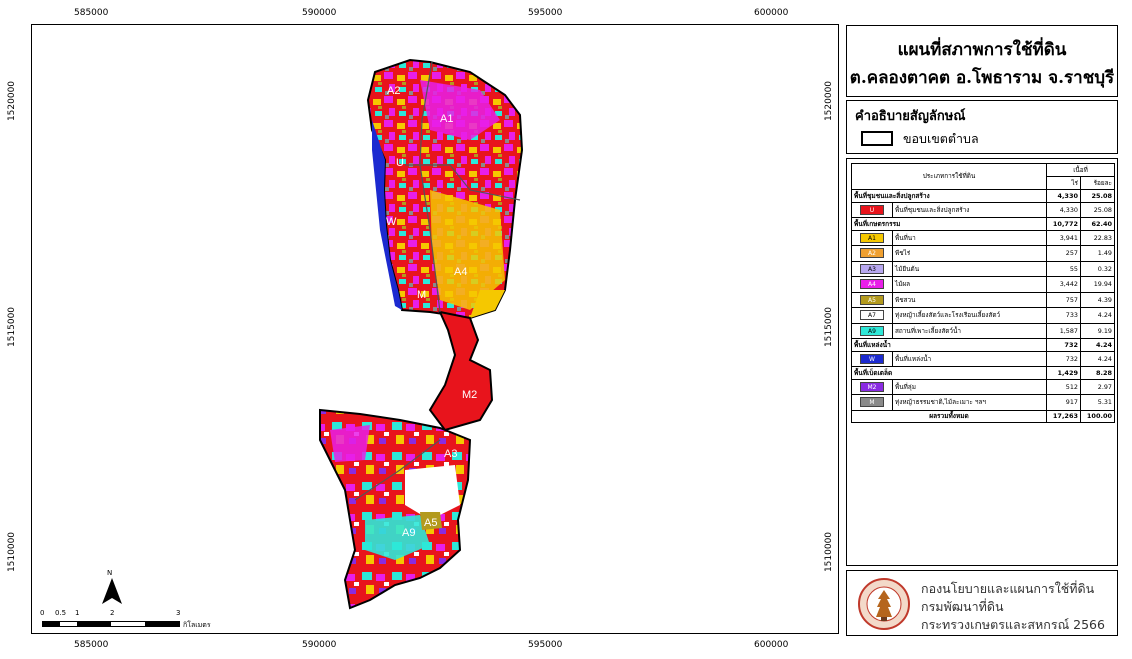 The height and width of the screenshot is (659, 1132). What do you see at coordinates (112, 591) in the screenshot?
I see `north-arrow-icon` at bounding box center [112, 591].